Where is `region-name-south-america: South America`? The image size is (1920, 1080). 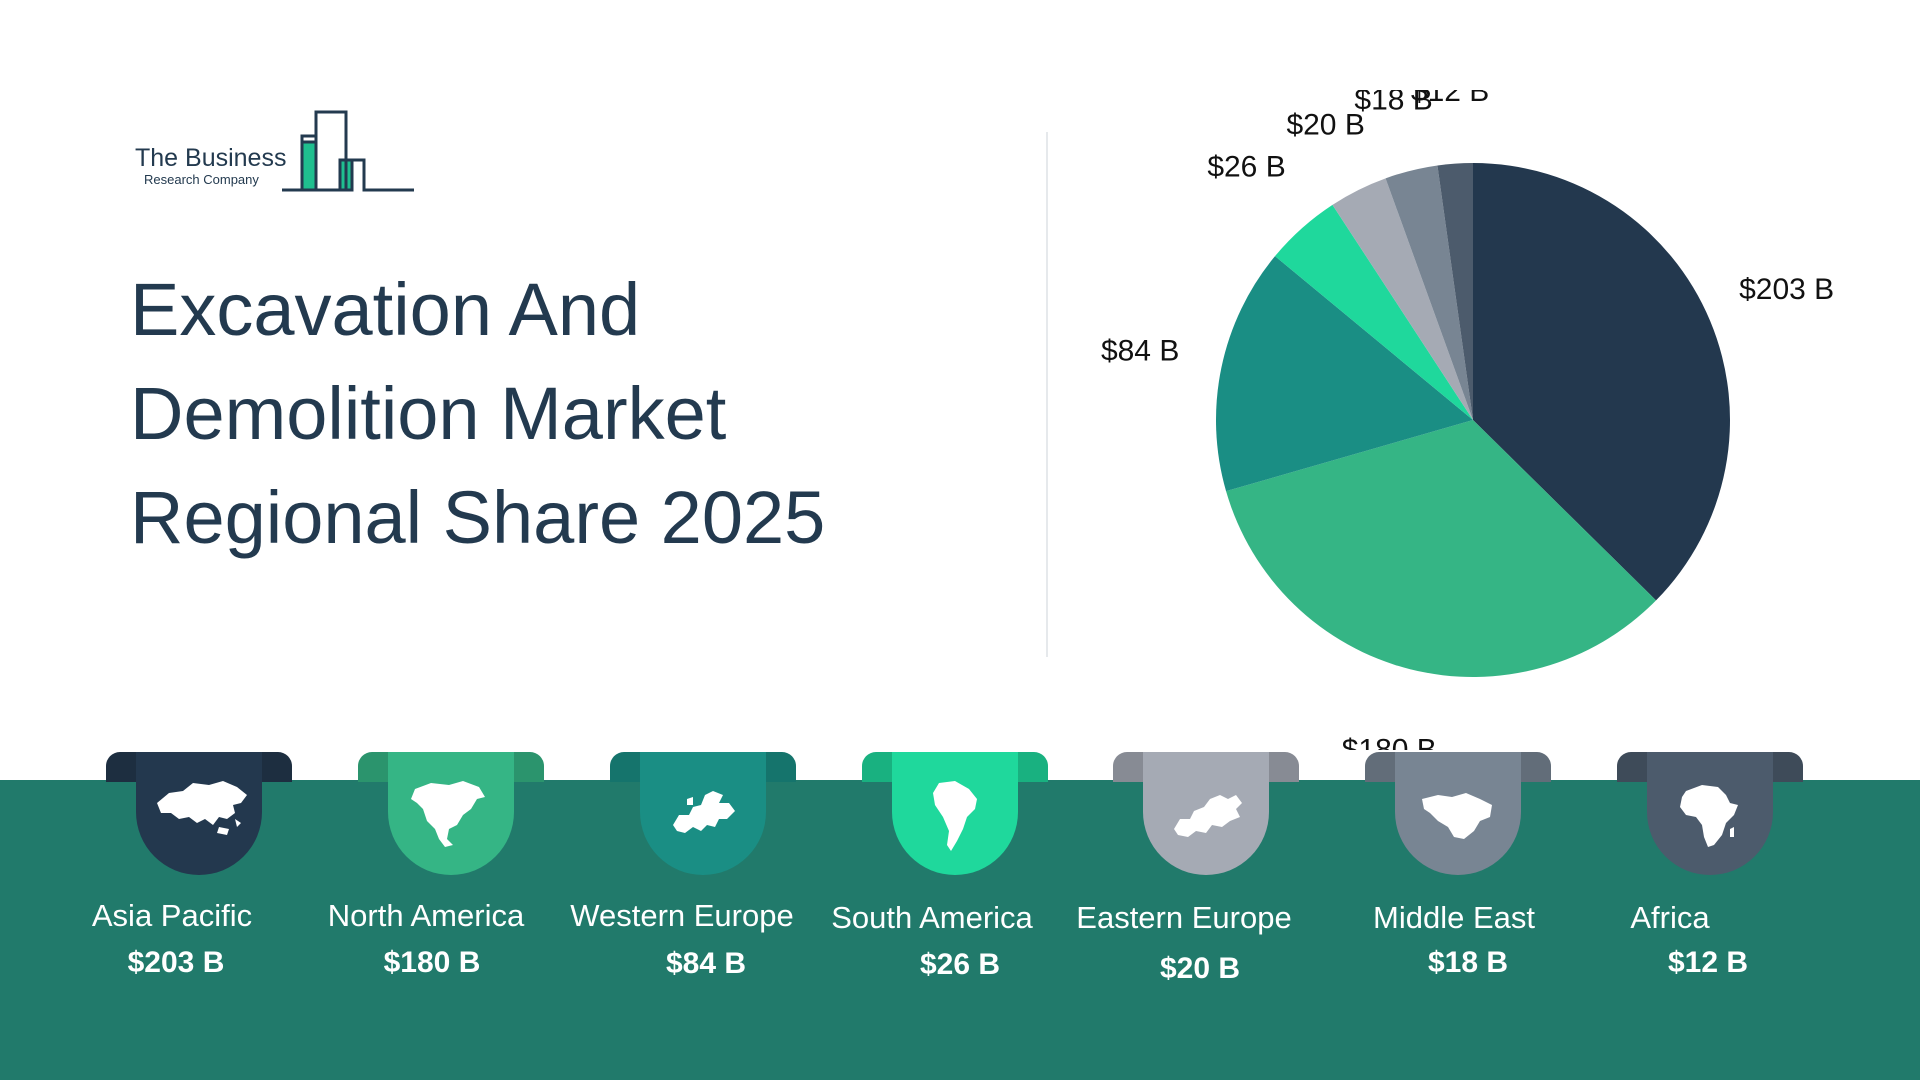 region-name-south-america: South America is located at coordinates (932, 917).